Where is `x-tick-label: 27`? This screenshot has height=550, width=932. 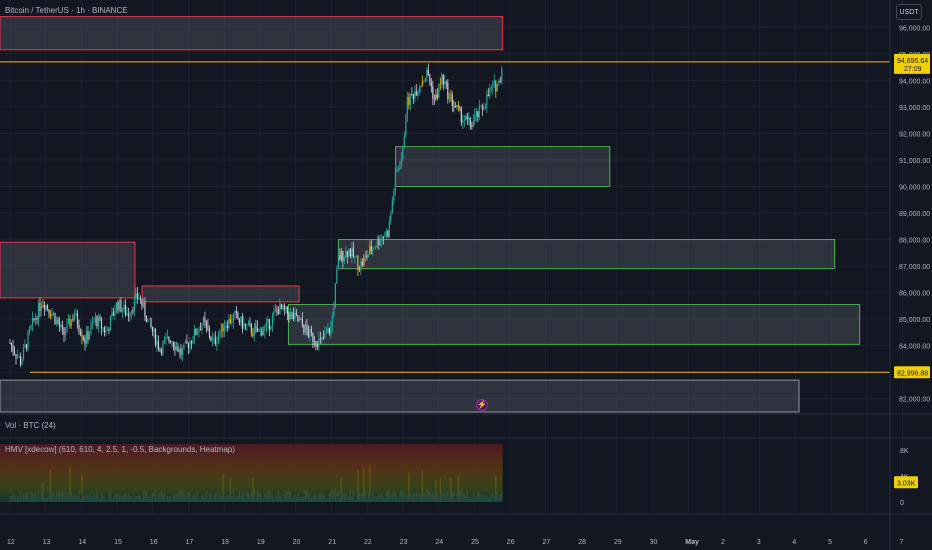
x-tick-label: 27 is located at coordinates (547, 542).